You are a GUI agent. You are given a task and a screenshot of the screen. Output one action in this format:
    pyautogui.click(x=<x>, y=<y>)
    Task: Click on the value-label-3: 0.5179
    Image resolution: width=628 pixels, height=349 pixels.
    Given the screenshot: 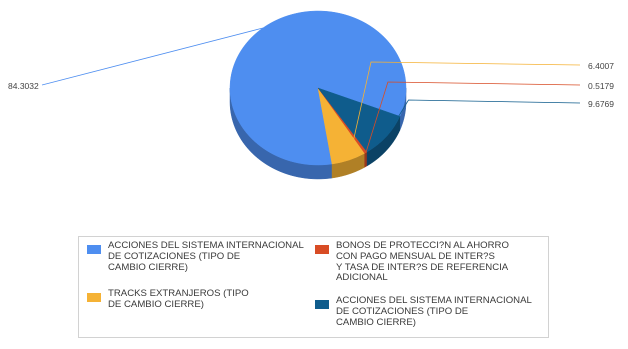 What is the action you would take?
    pyautogui.click(x=601, y=86)
    